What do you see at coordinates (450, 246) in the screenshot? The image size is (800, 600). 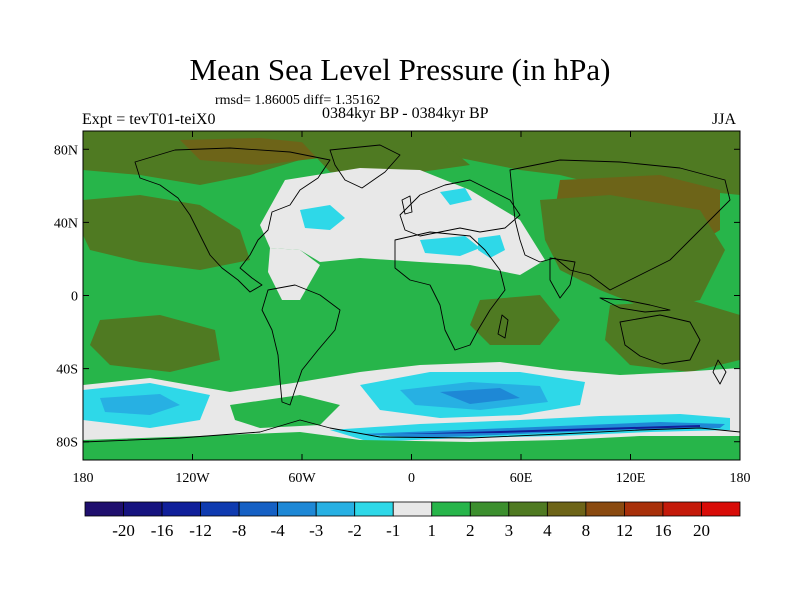 I see `field-cyan-mediterranean` at bounding box center [450, 246].